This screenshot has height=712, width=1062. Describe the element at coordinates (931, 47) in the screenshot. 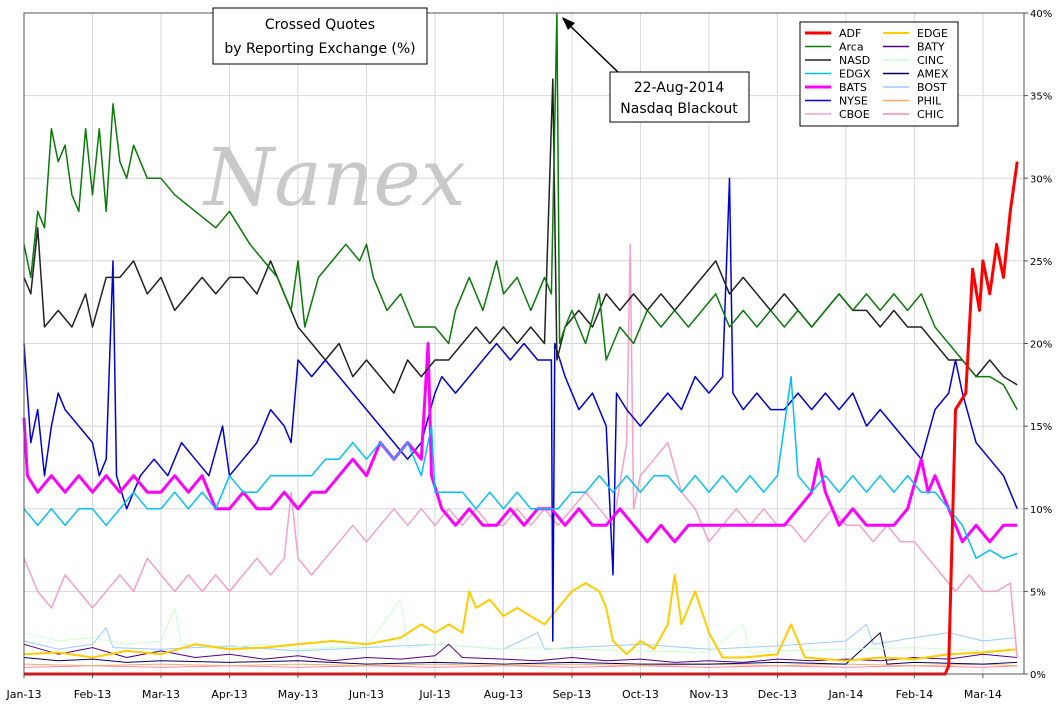

I see `legend-label-baty: BATY` at that location.